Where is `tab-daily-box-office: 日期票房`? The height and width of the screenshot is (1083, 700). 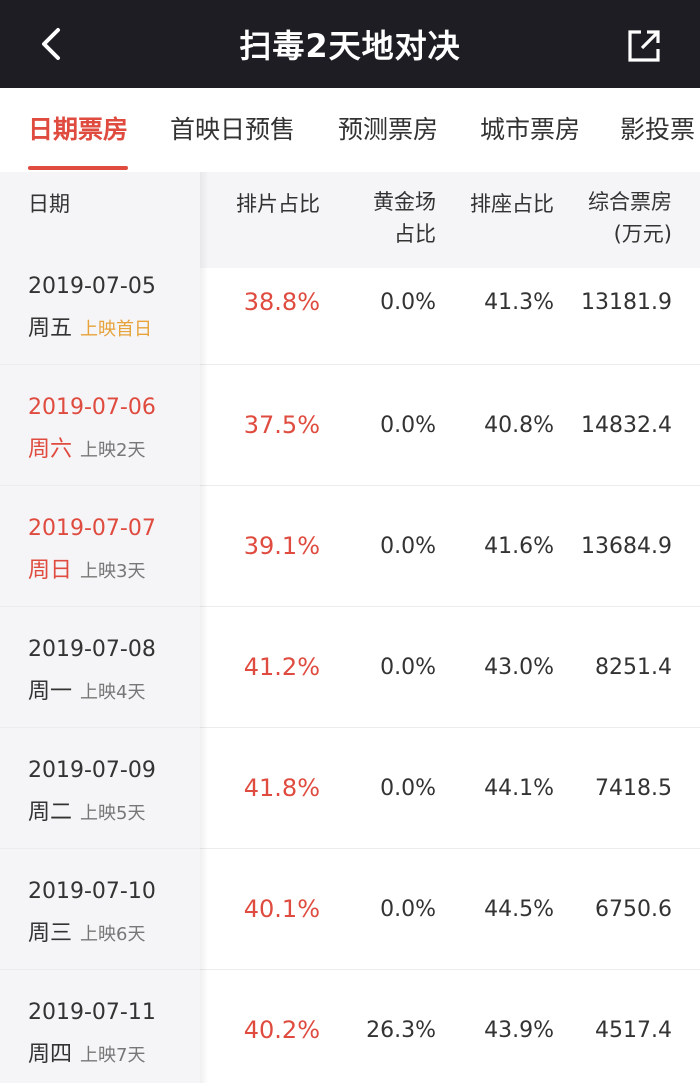 tab-daily-box-office: 日期票房 is located at coordinates (78, 130).